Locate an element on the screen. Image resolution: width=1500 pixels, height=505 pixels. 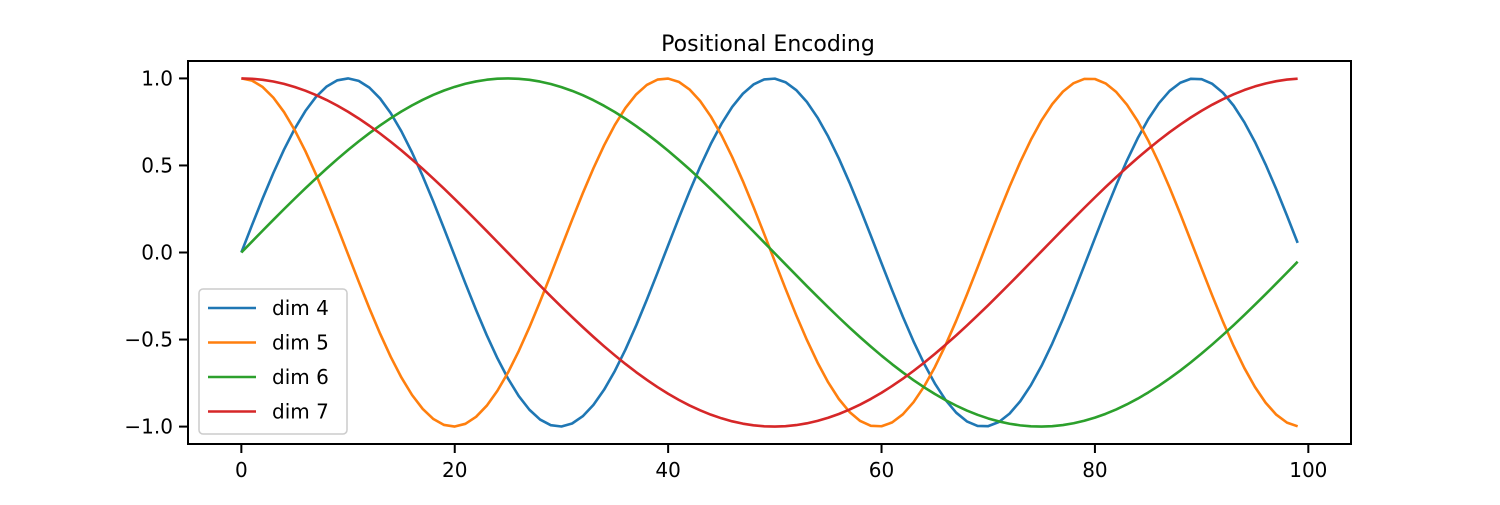
legend-box is located at coordinates (273, 361).